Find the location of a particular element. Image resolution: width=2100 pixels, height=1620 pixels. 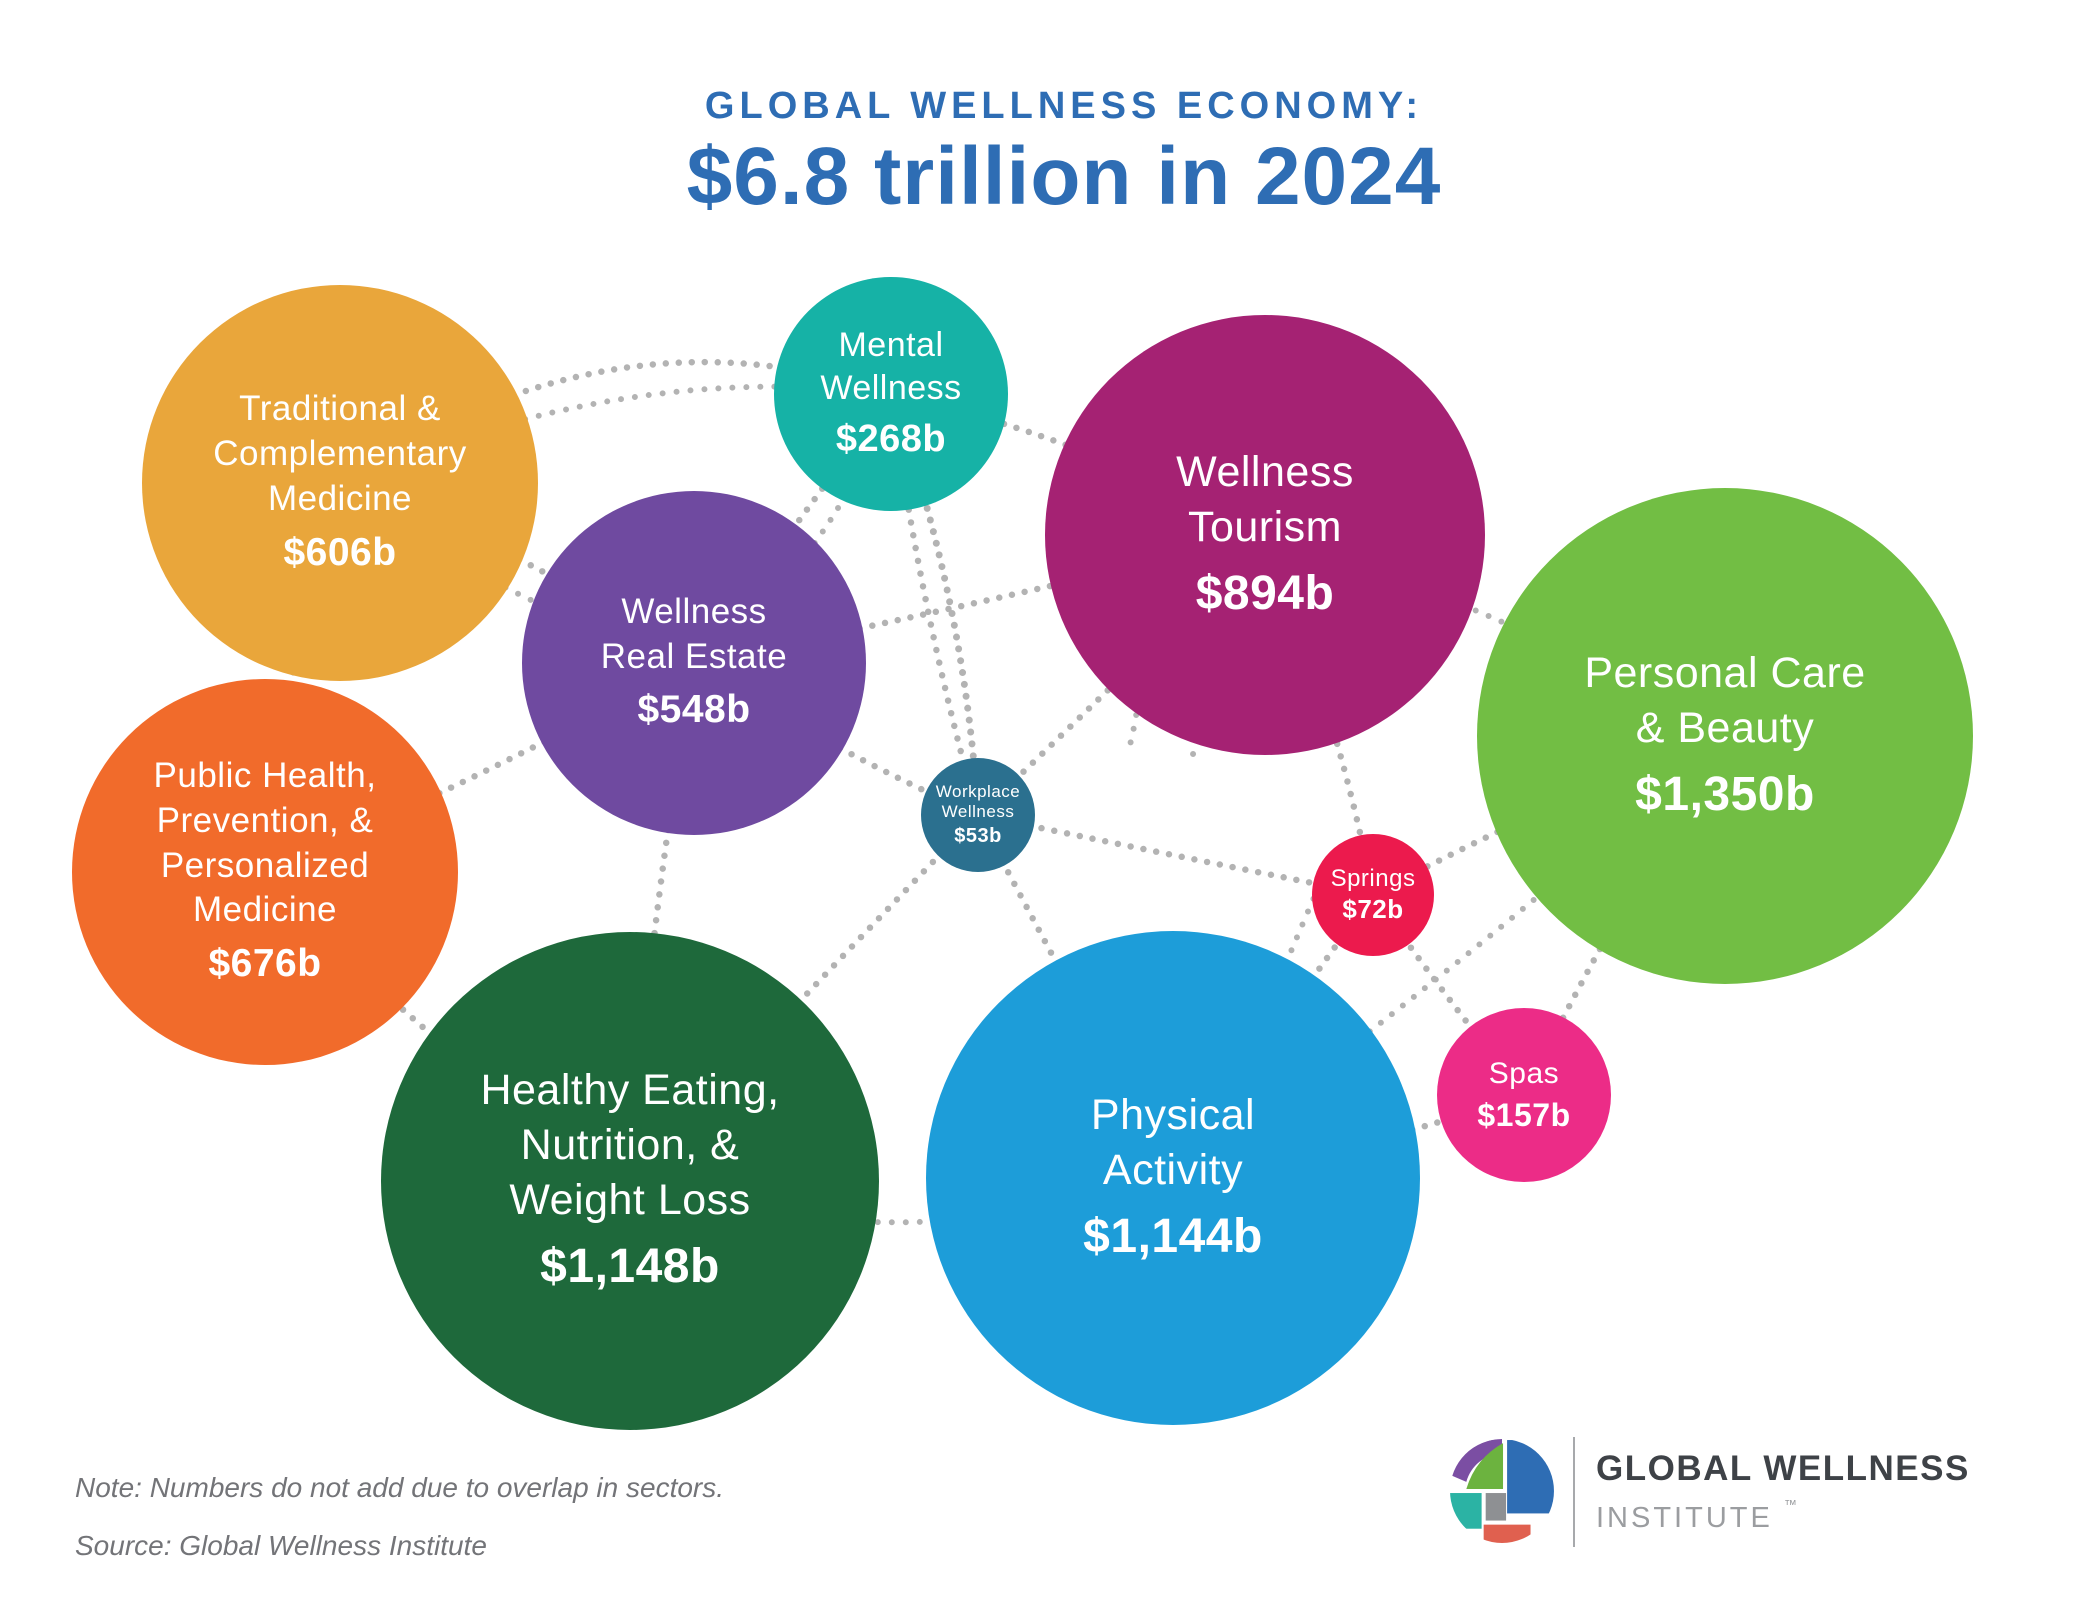

title-line1: GLOBAL WELLNESS ECONOMY: is located at coordinates (1064, 106).